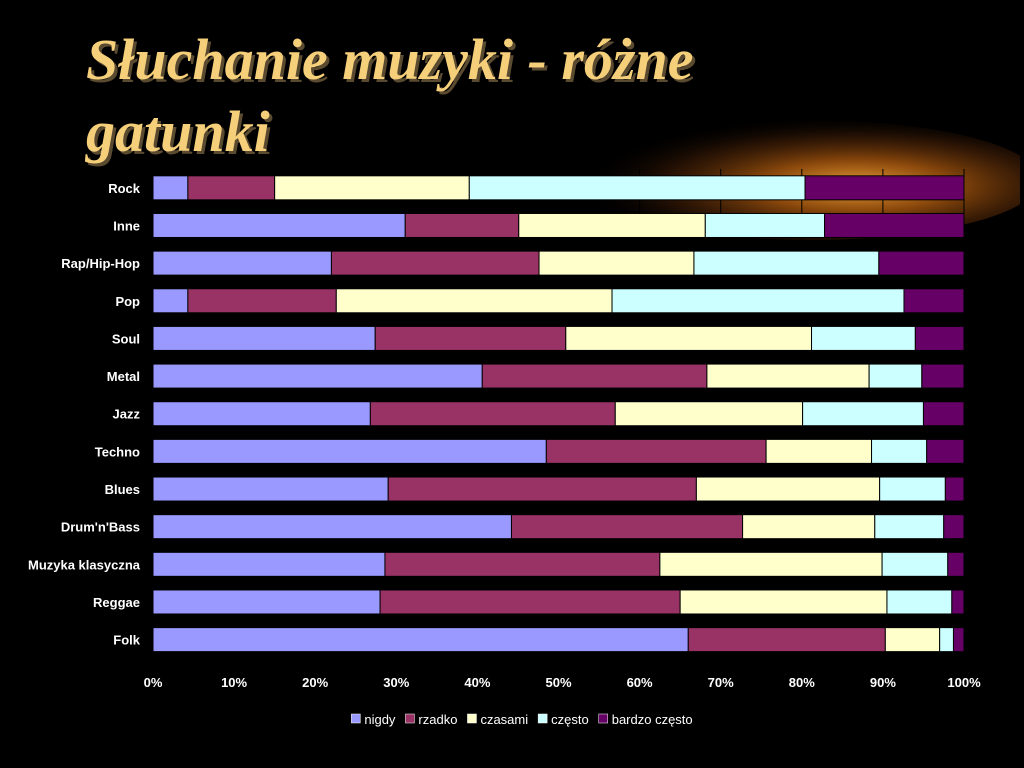 Image resolution: width=1024 pixels, height=768 pixels. What do you see at coordinates (84, 564) in the screenshot?
I see `category-label: Muzyka klasyczna` at bounding box center [84, 564].